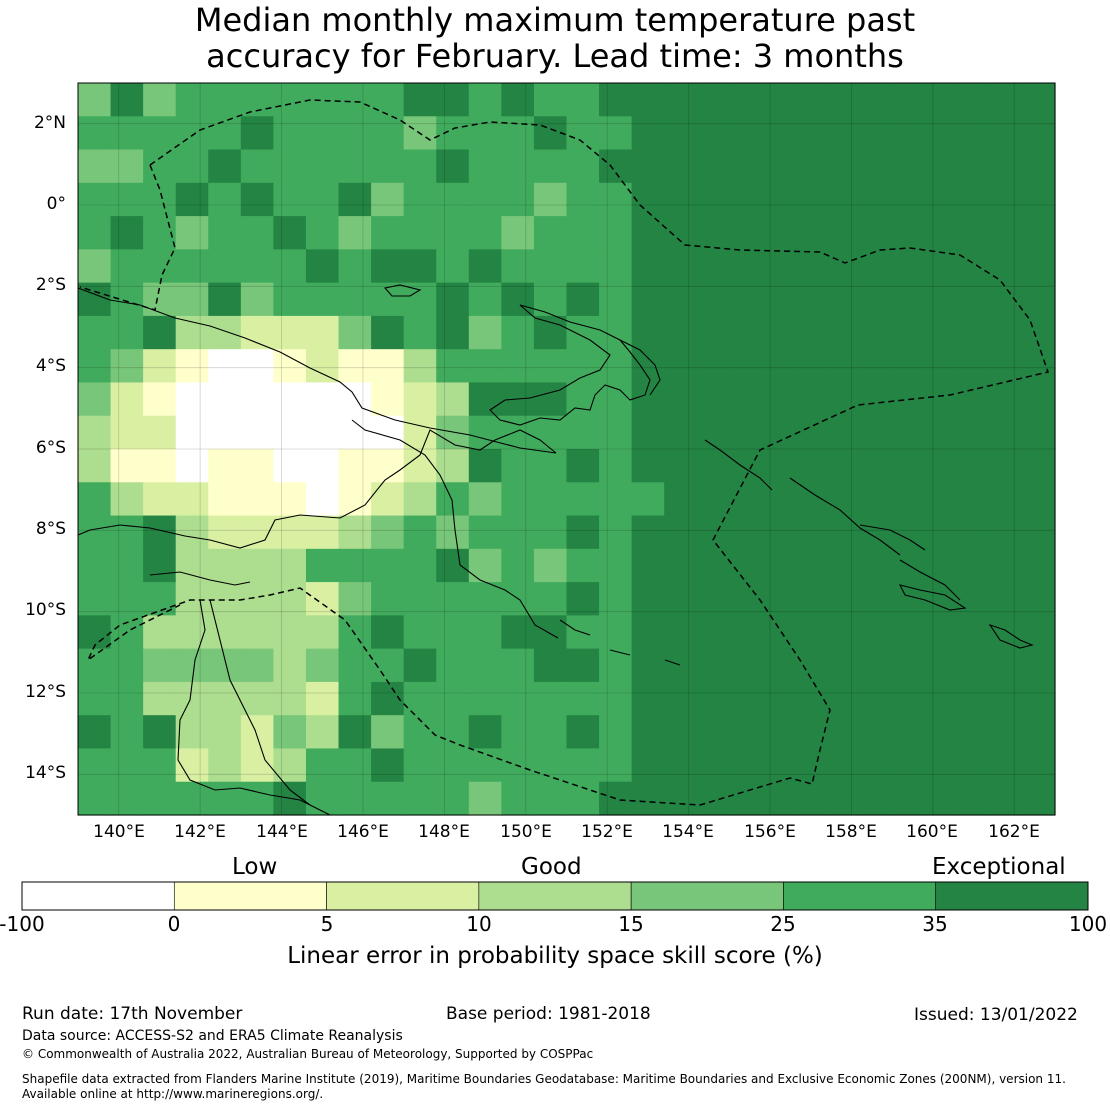  I want to click on colorbar-segment, so click(250, 896).